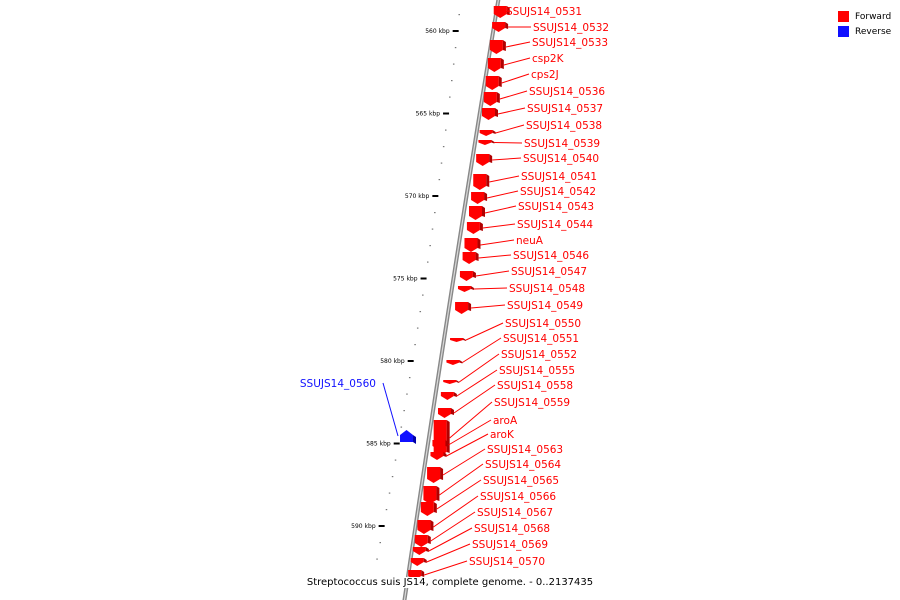 This screenshot has height=600, width=900. Describe the element at coordinates (869, 31) in the screenshot. I see `legend-item-reverse: Reverse` at that location.